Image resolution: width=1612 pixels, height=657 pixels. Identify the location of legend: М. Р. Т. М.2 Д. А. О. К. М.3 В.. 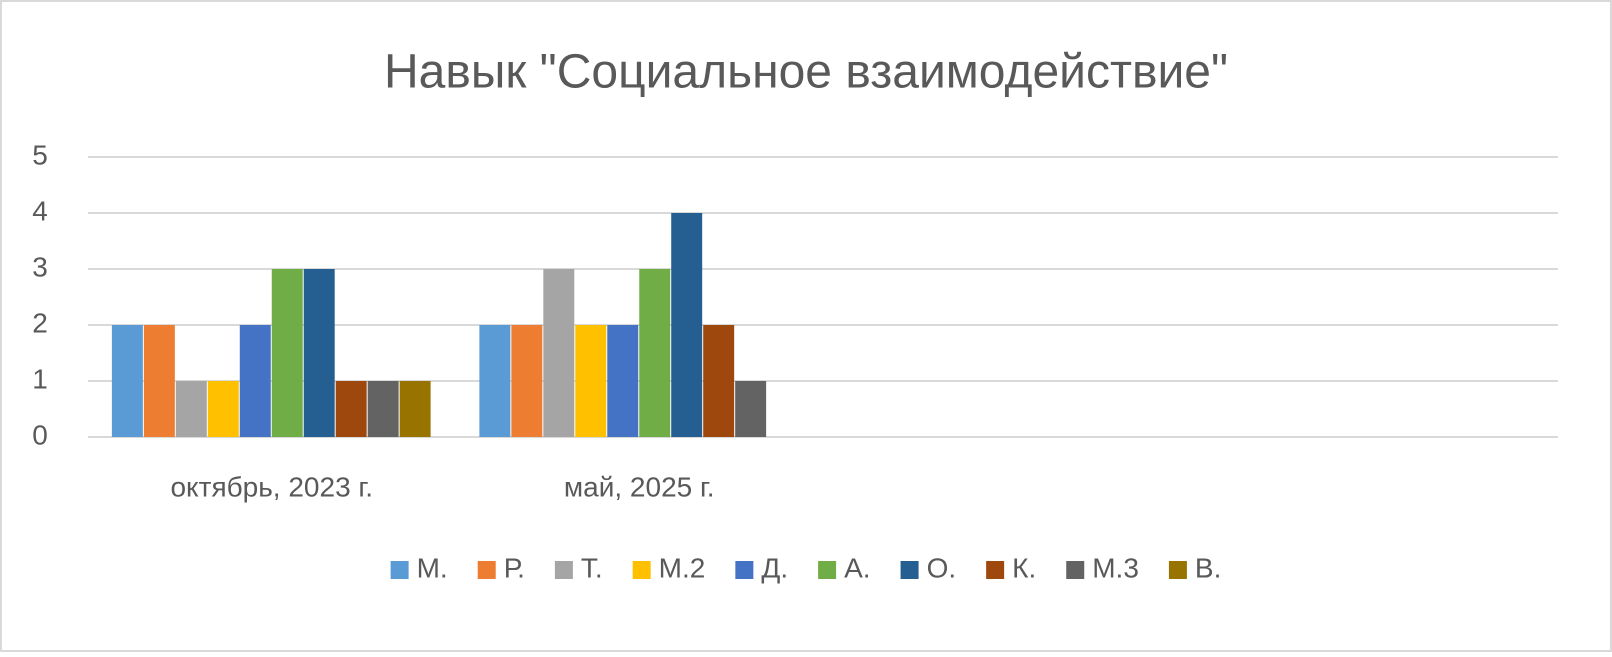
(805, 567).